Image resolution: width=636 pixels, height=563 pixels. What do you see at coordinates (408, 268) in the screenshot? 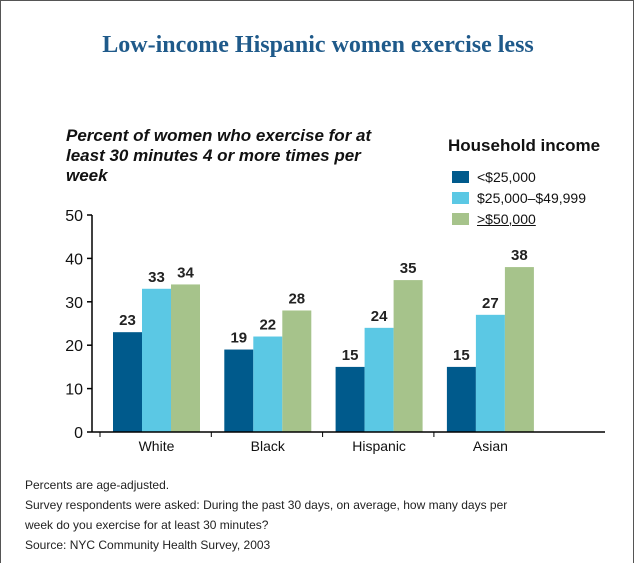
I see `data-label: 35` at bounding box center [408, 268].